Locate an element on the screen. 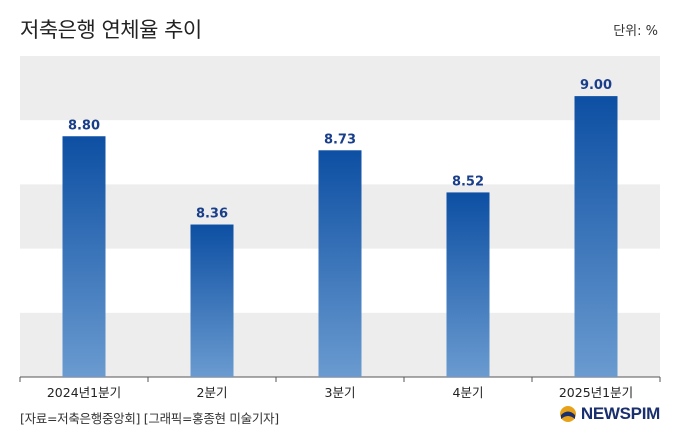  x-tick-label: 2분기 is located at coordinates (212, 392).